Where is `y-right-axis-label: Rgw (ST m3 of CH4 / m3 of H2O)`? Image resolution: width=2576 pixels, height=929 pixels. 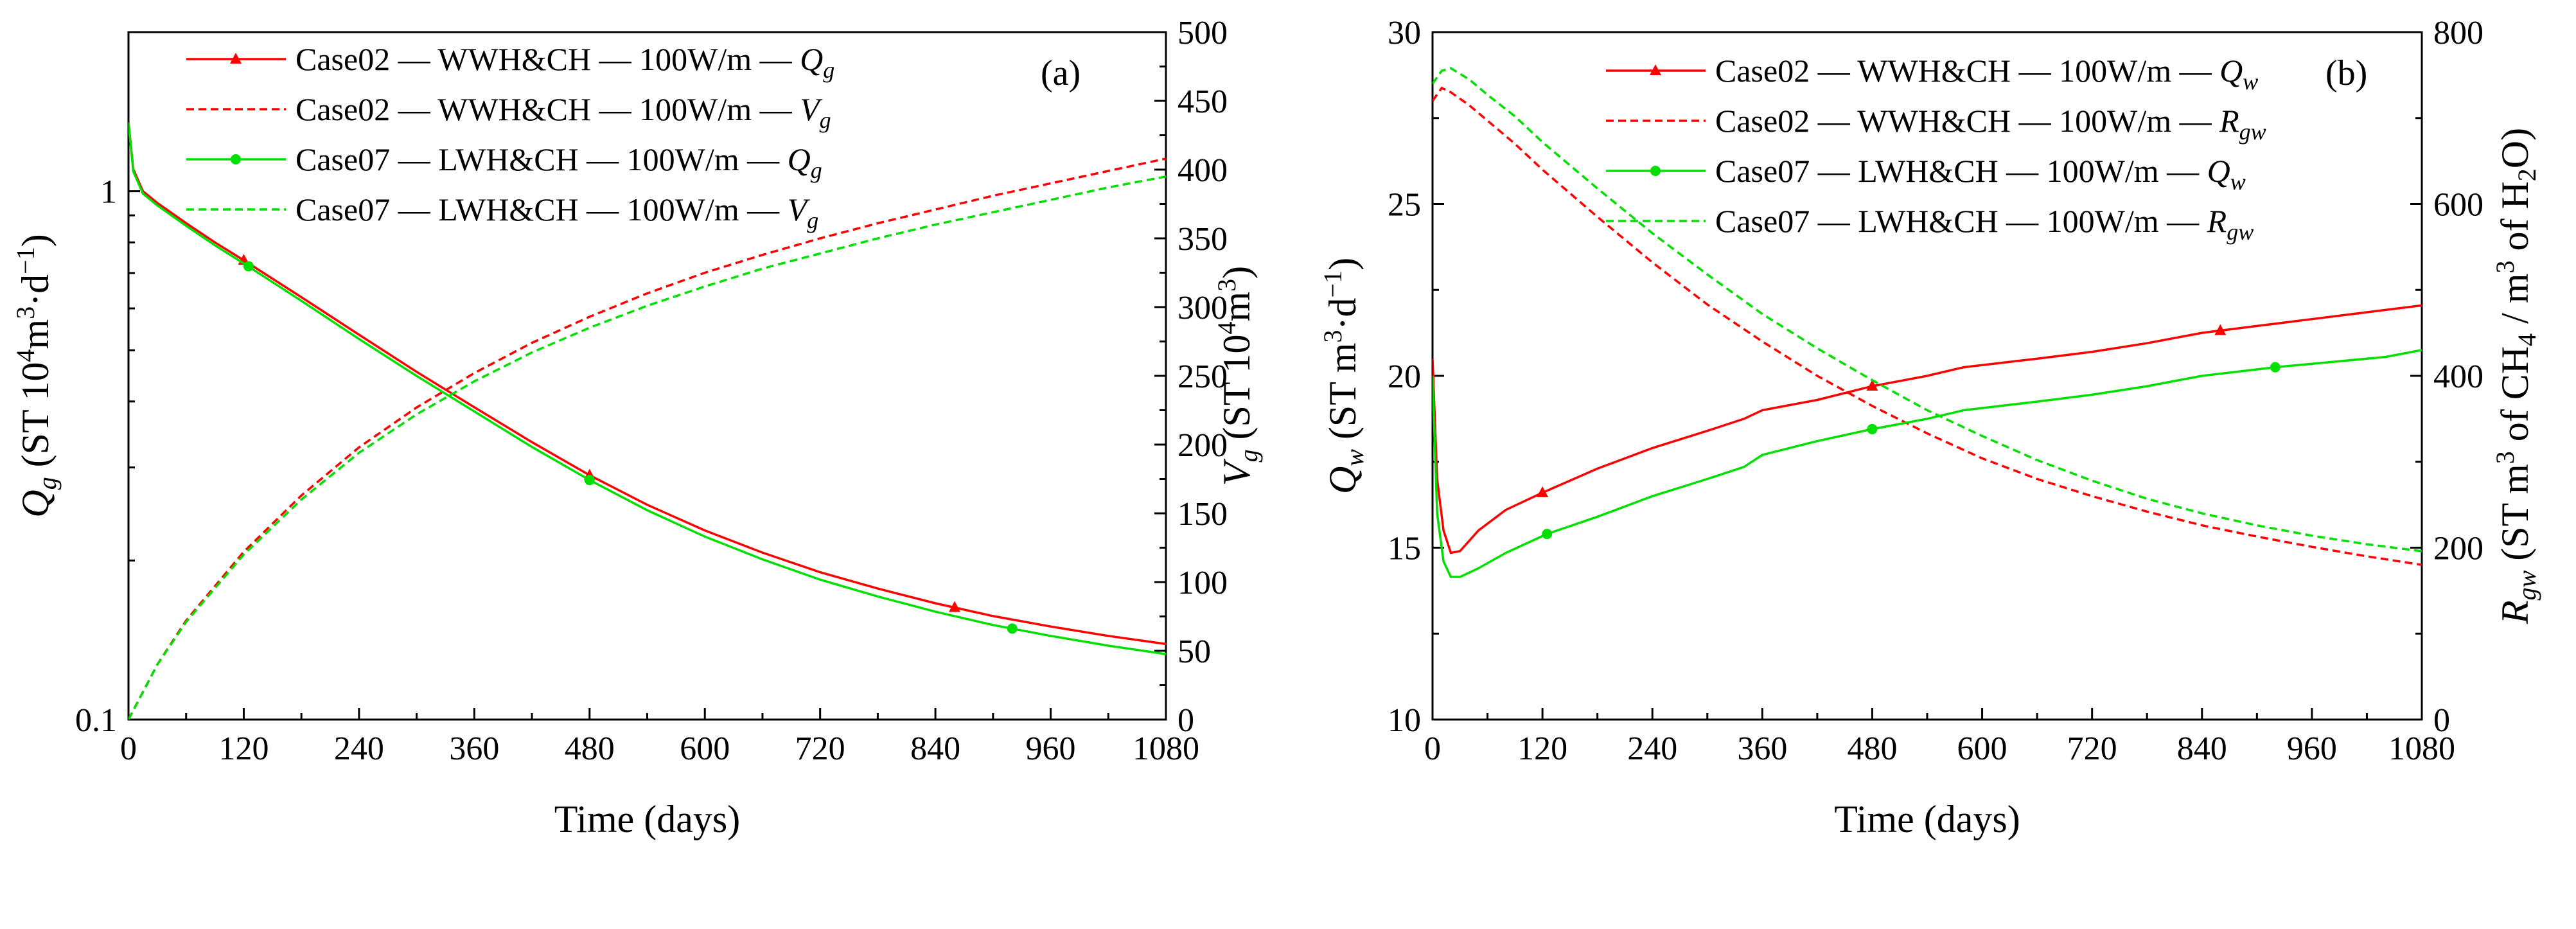
y-right-axis-label: Rgw (ST m3 of CH4 / m3 of H2O) is located at coordinates (2516, 376).